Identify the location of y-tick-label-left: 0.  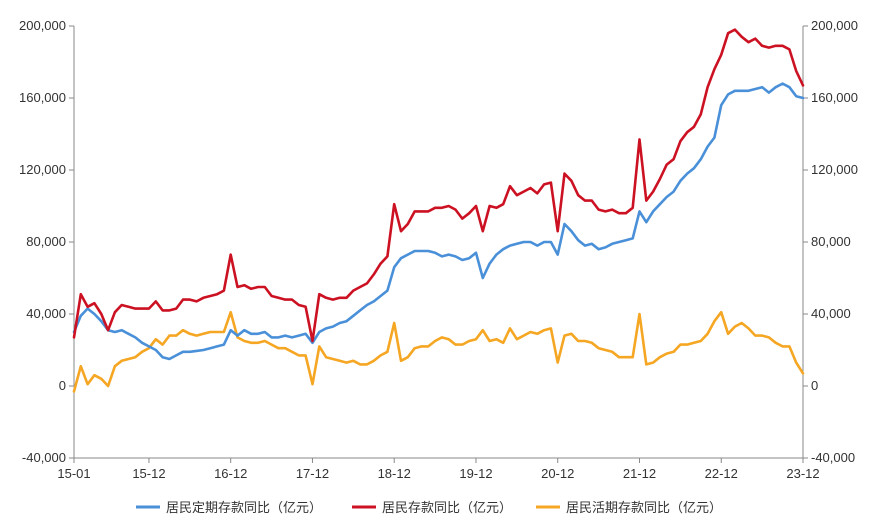
(62, 385).